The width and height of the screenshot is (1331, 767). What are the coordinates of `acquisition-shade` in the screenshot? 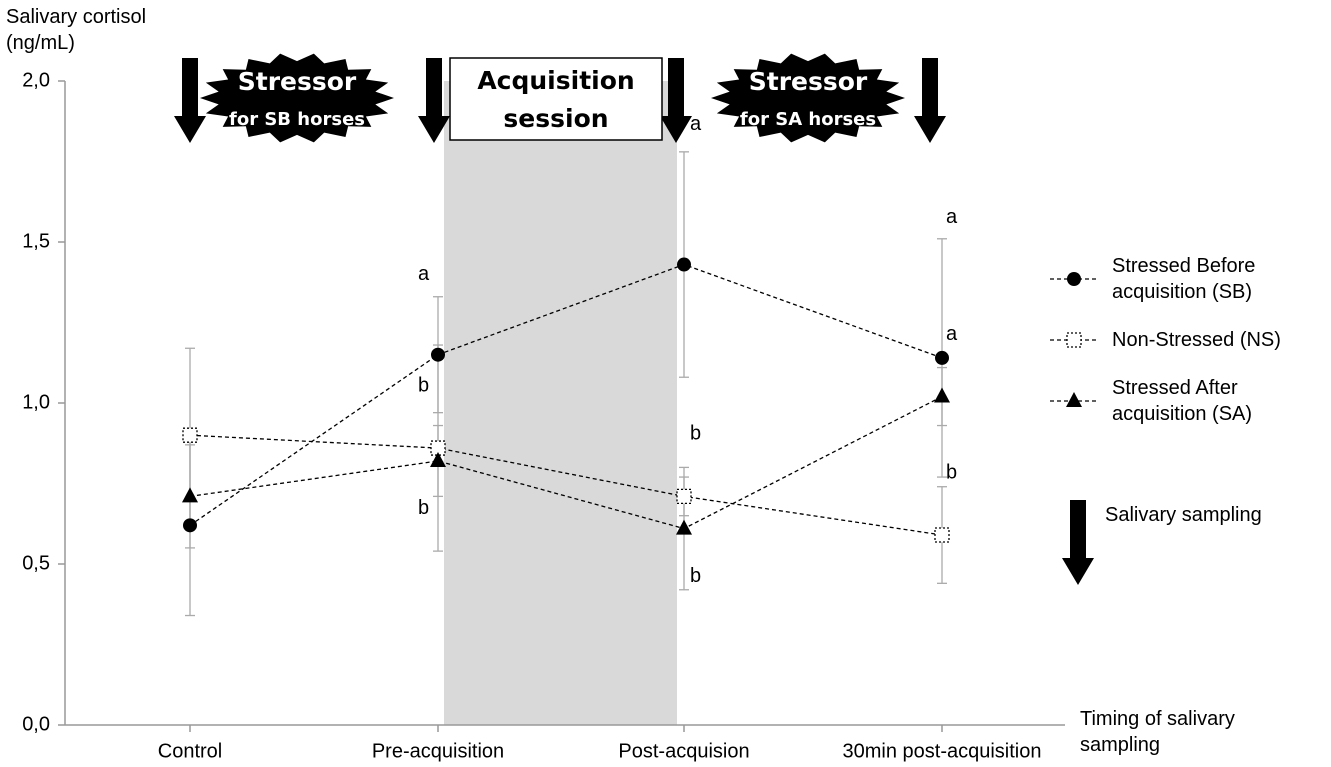 It's located at (560, 403).